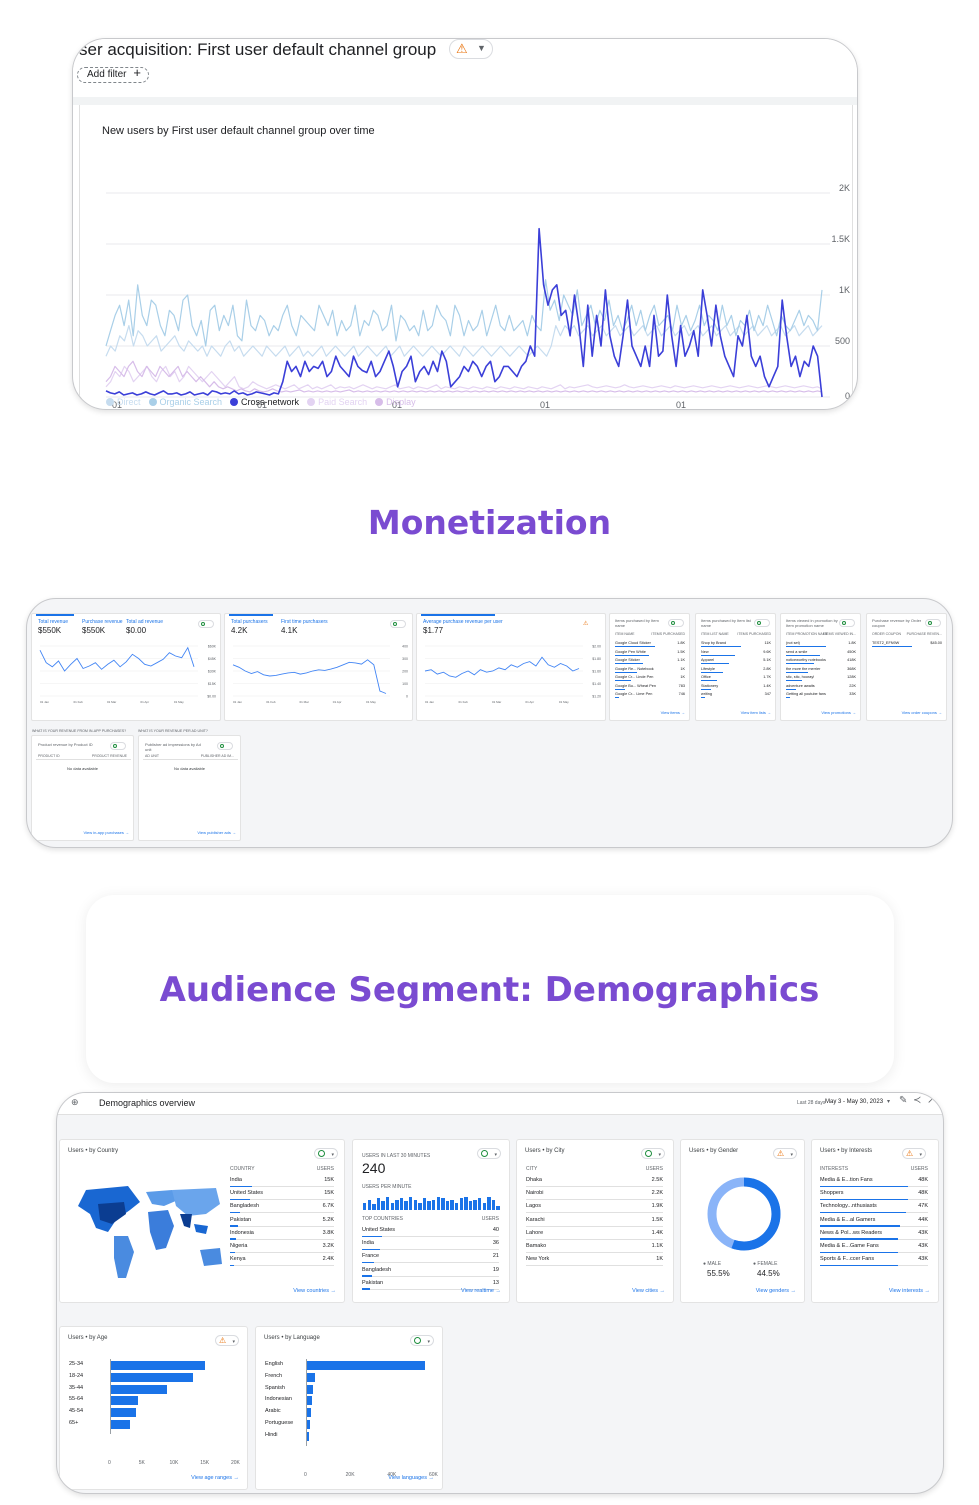 This screenshot has width=979, height=1505. Describe the element at coordinates (755, 712) in the screenshot. I see `view-link: View item lists →` at that location.